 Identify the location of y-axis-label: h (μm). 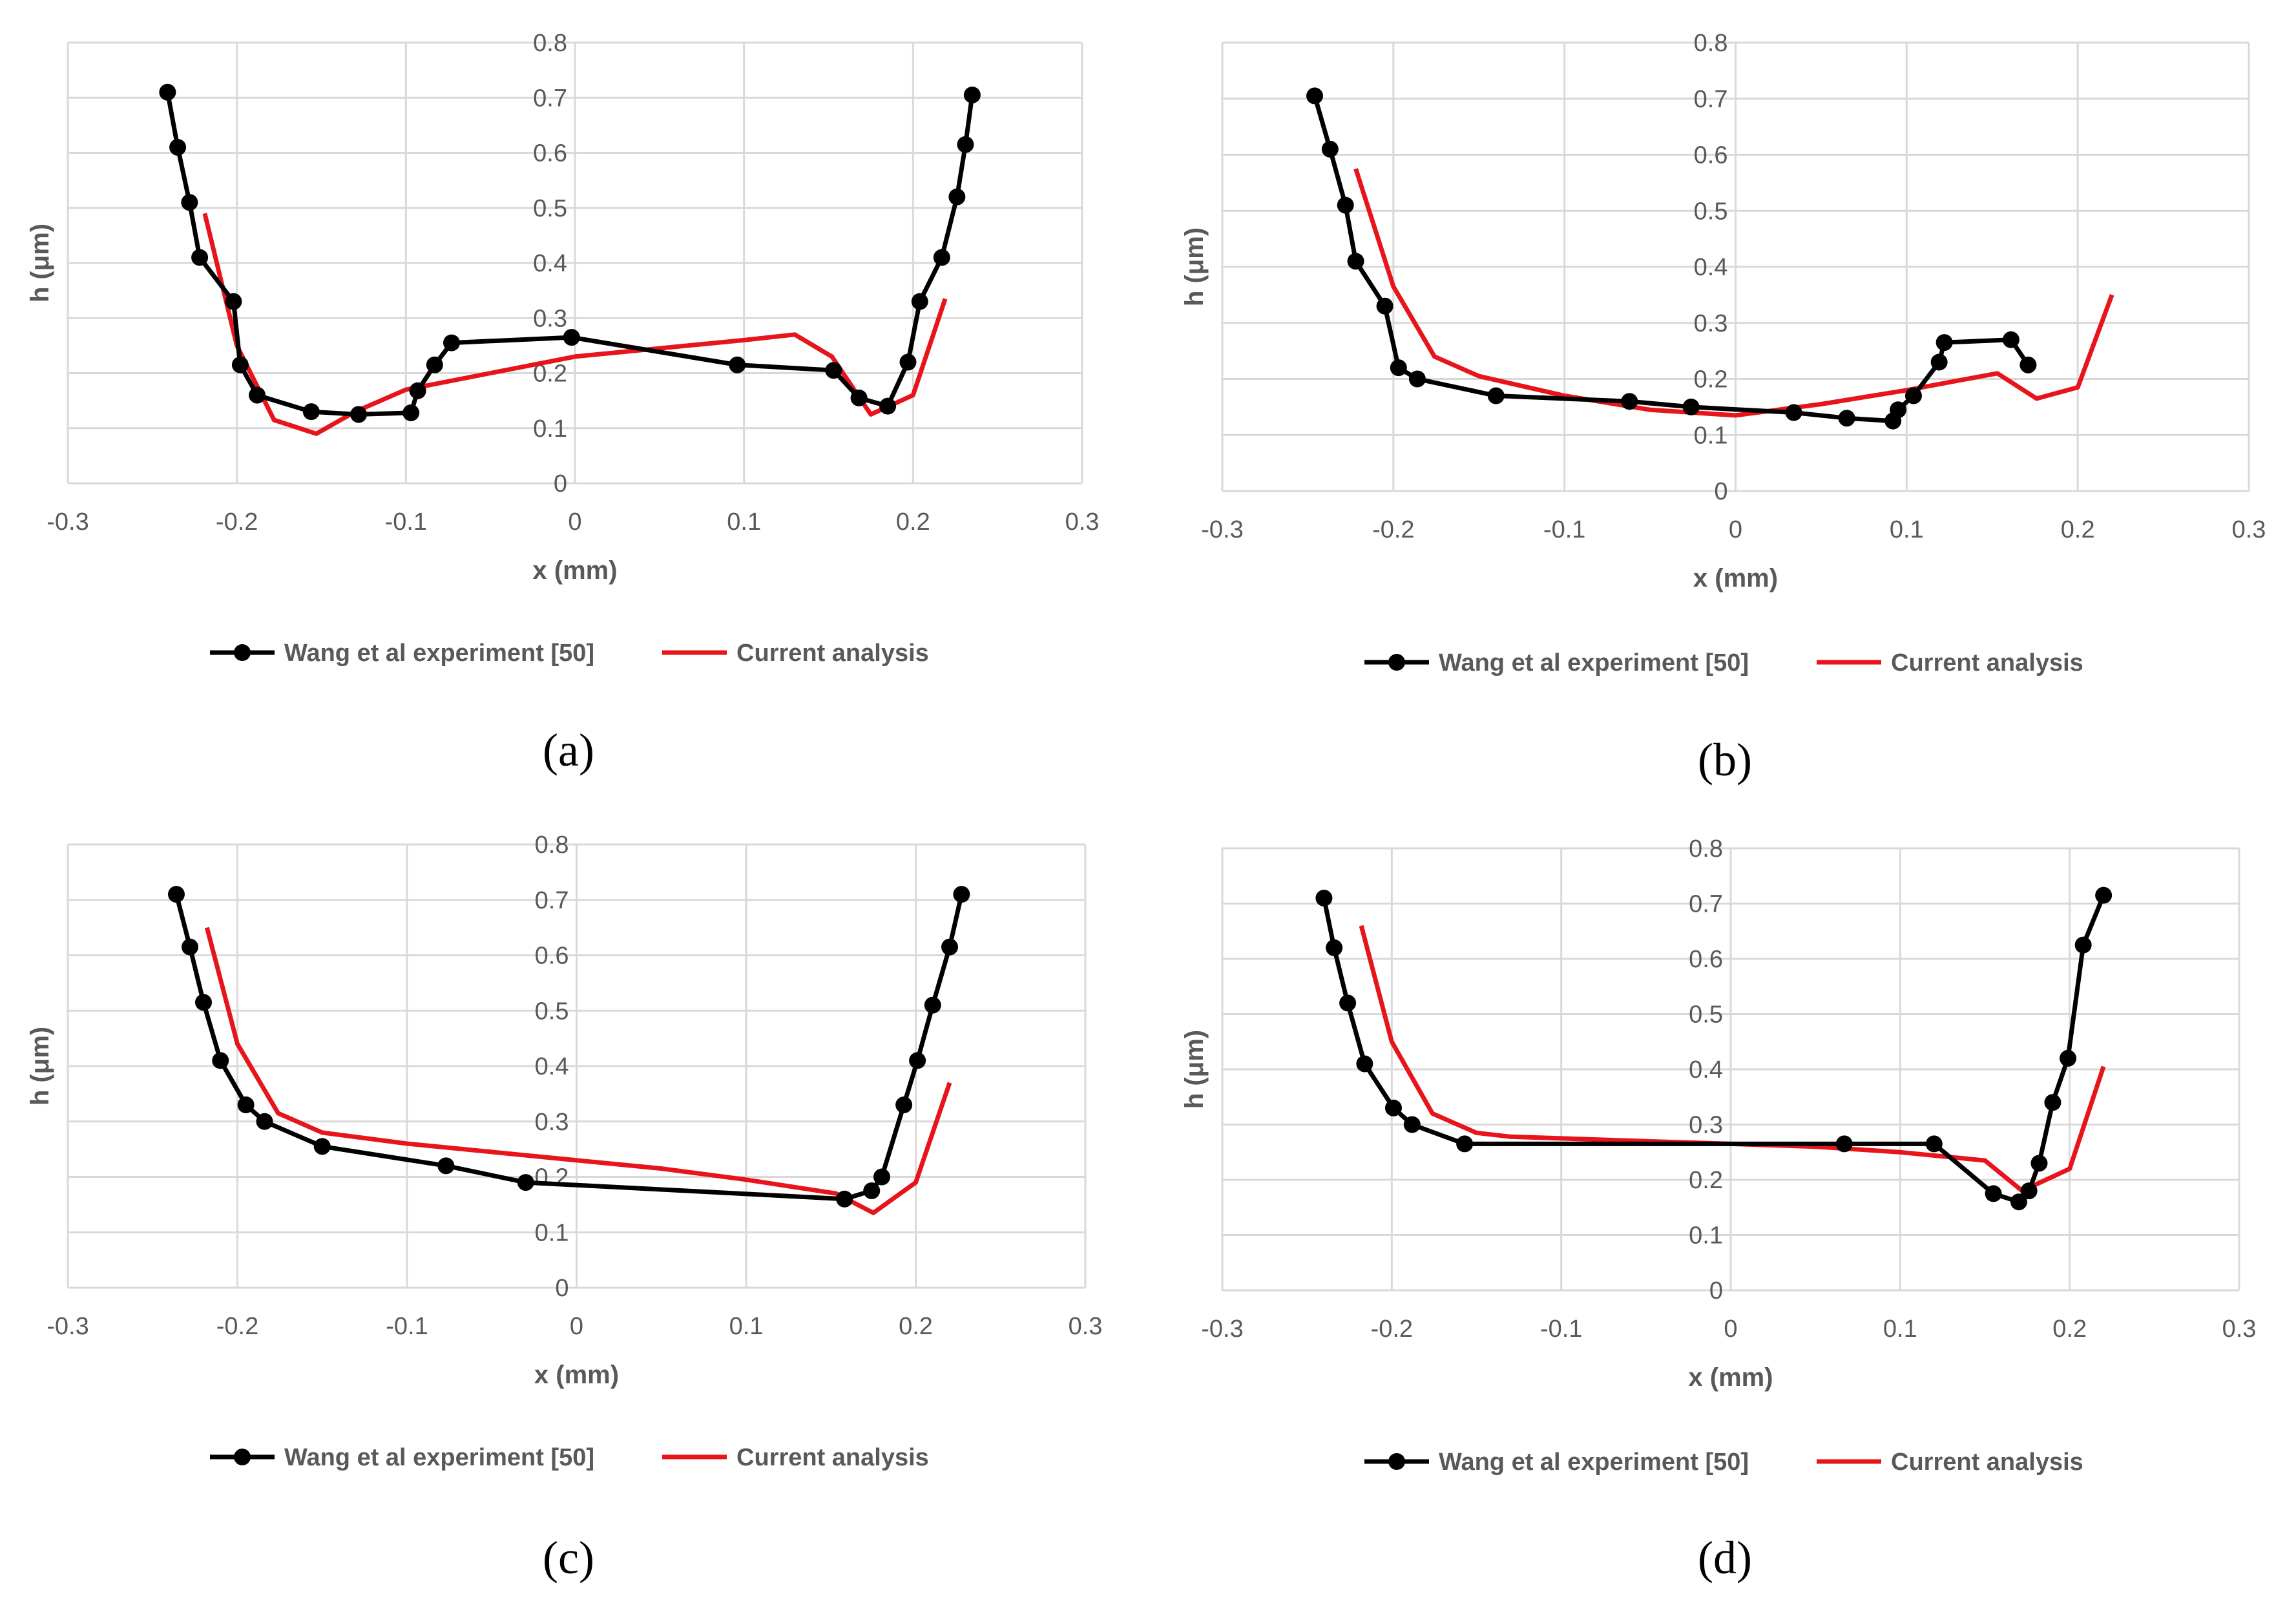
(40, 263).